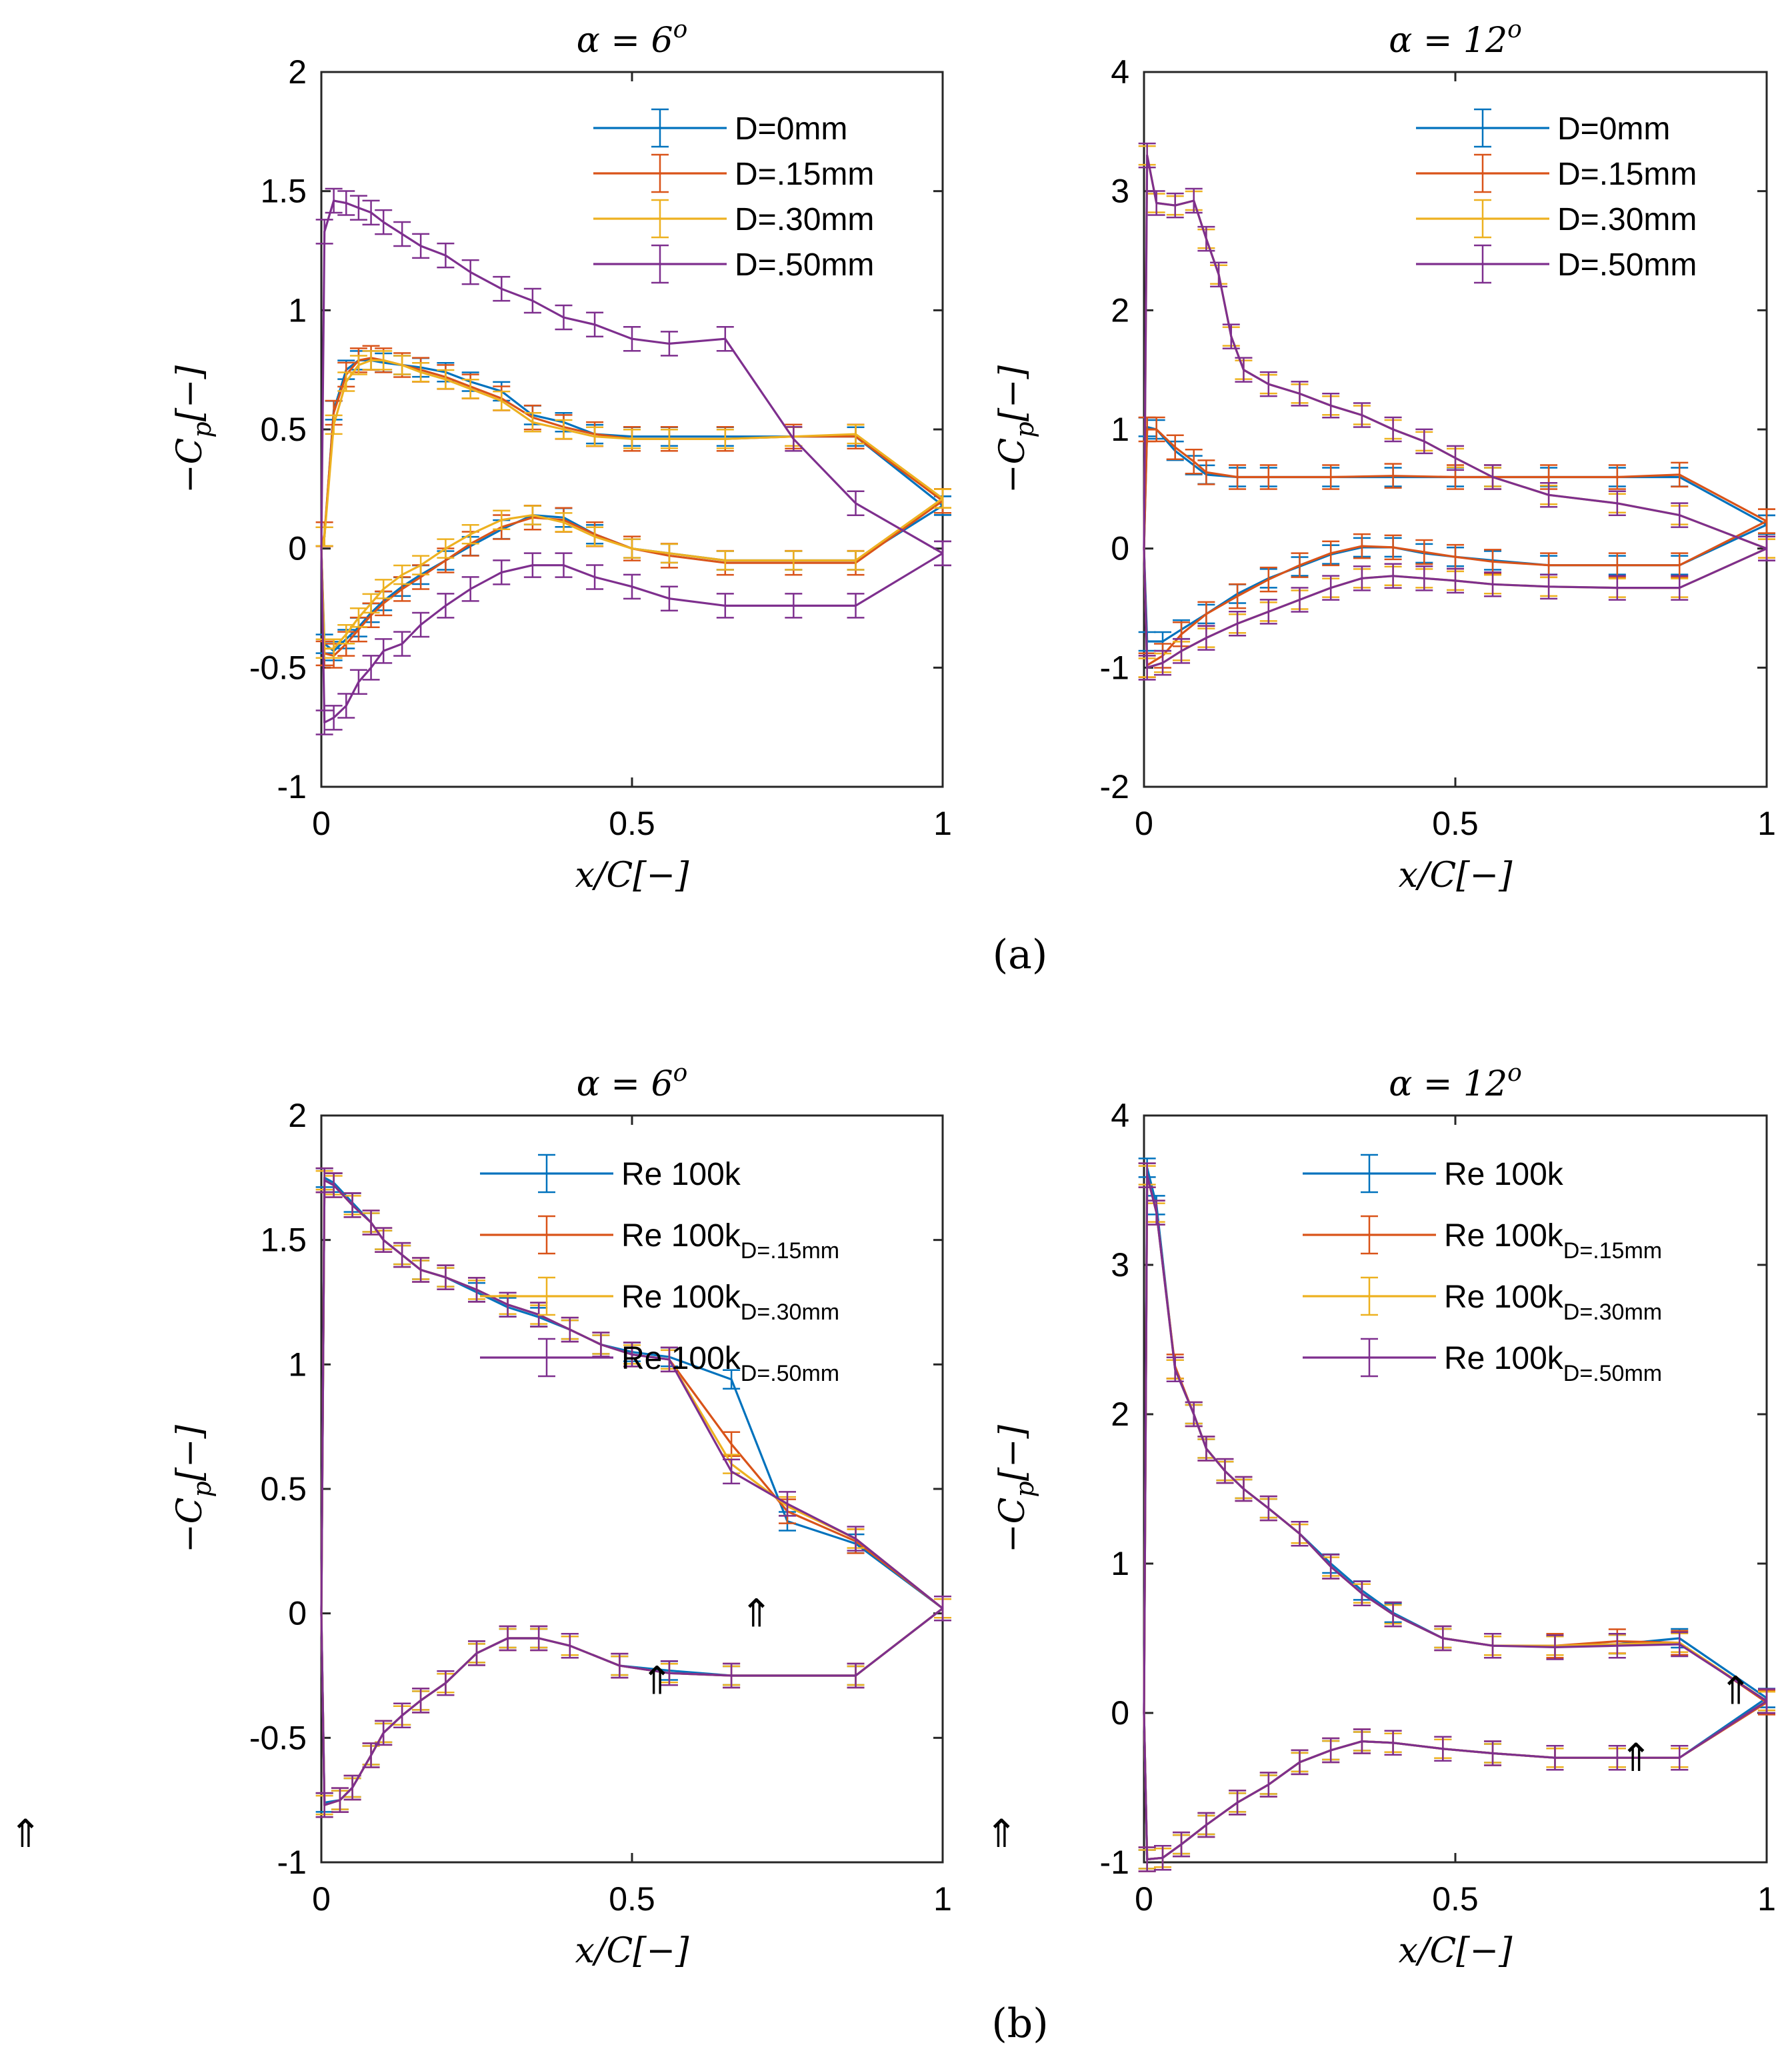 The image size is (1792, 2067). I want to click on y-tick-label: 4, so click(1120, 72).